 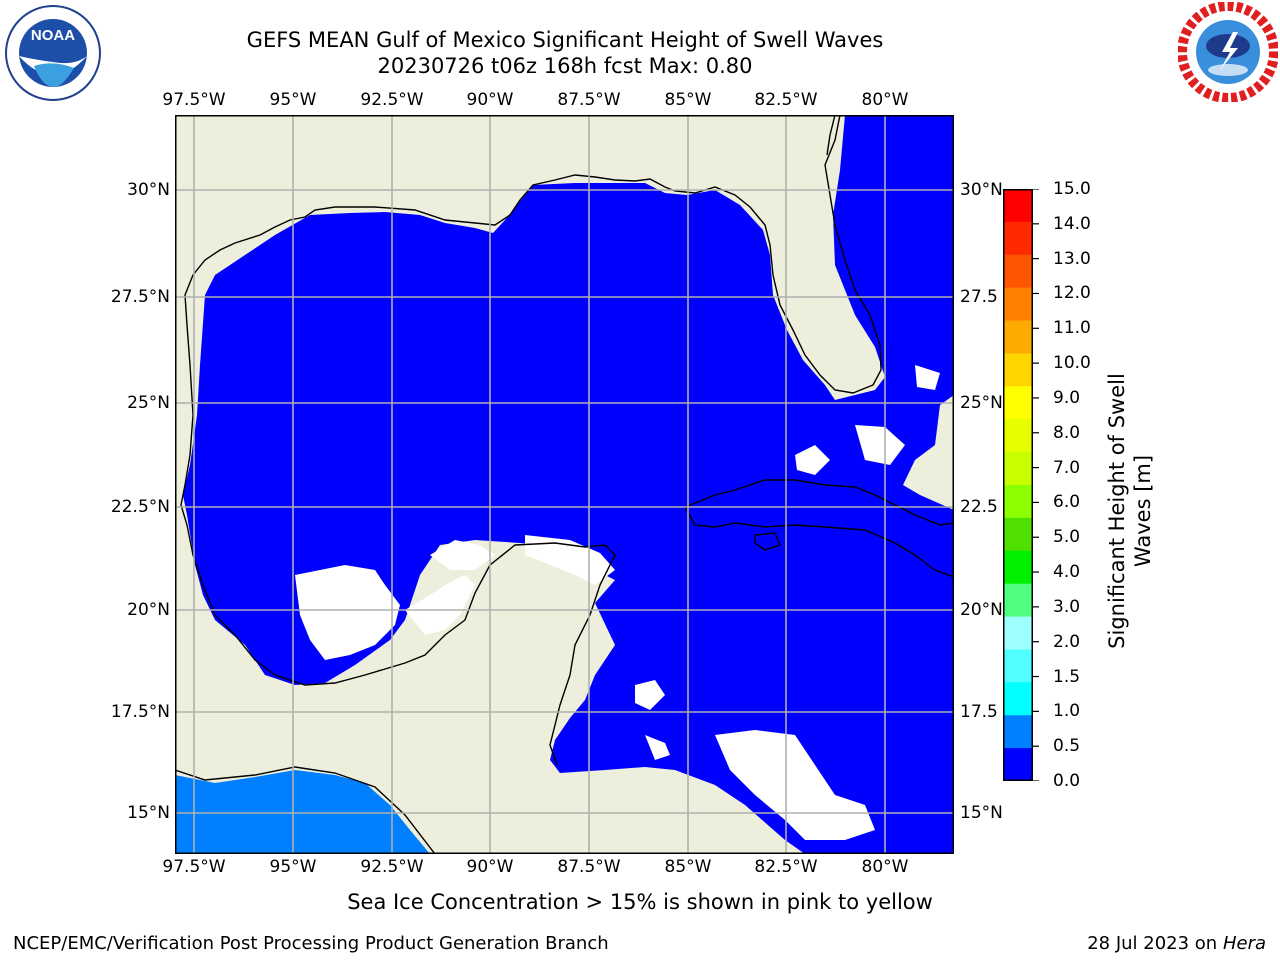 I want to click on colorbar-tick-label: 10.0, so click(x=1072, y=363).